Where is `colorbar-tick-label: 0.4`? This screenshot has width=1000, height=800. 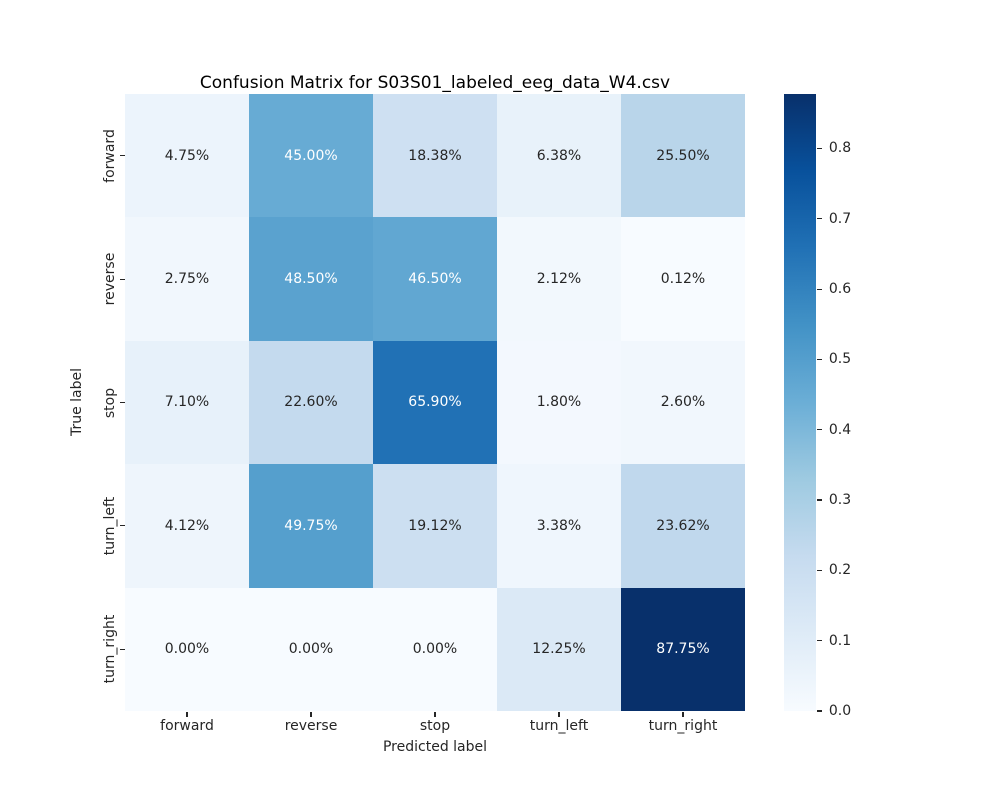
colorbar-tick-label: 0.4 is located at coordinates (840, 429).